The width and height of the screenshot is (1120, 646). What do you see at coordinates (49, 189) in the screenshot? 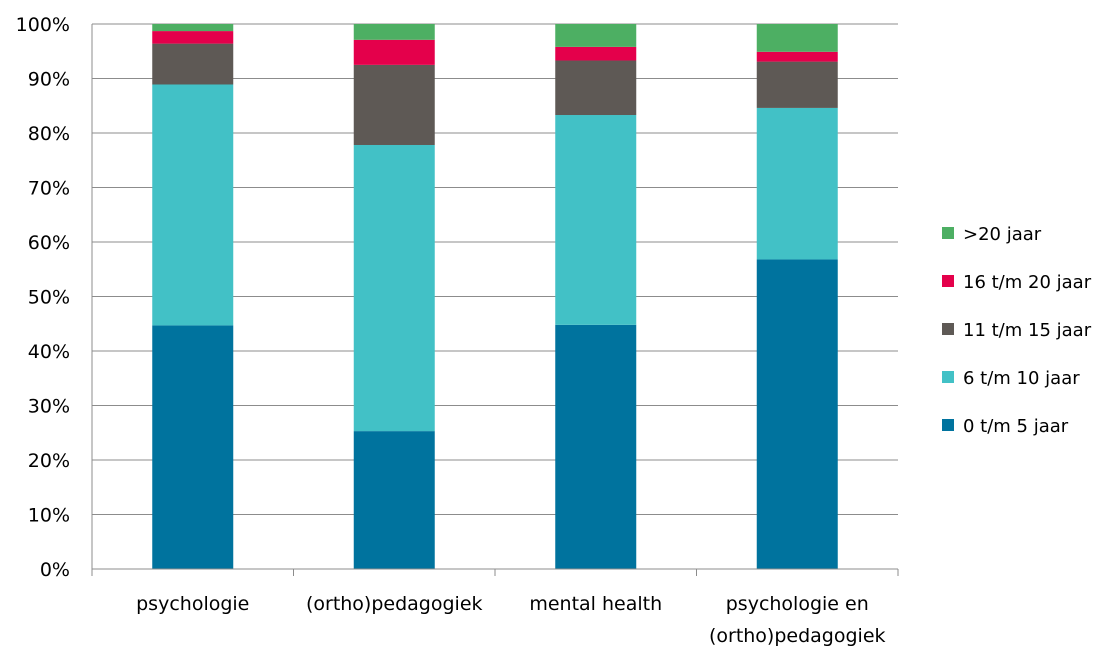
I see `y-tick-label: 70%` at bounding box center [49, 189].